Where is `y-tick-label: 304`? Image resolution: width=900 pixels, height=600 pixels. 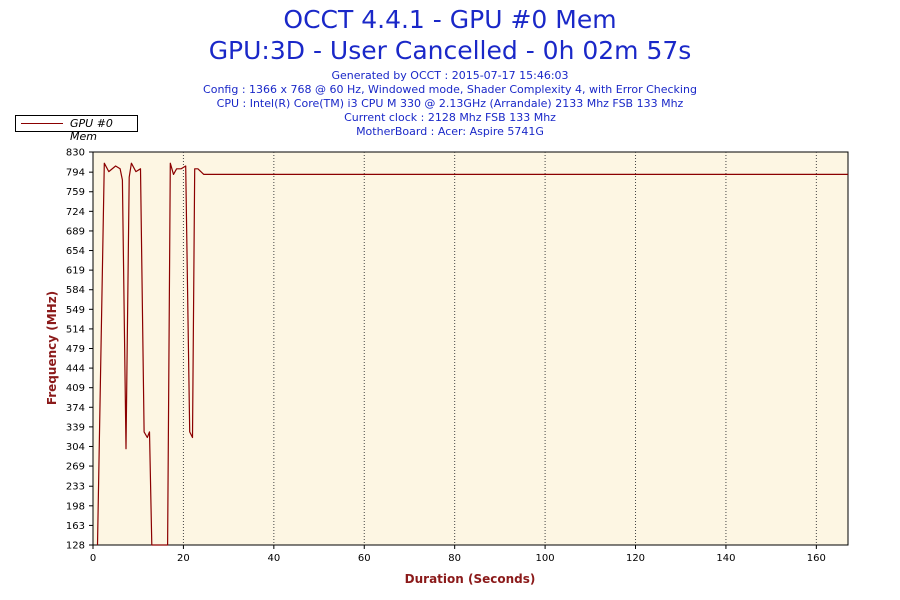 y-tick-label: 304 is located at coordinates (75, 447).